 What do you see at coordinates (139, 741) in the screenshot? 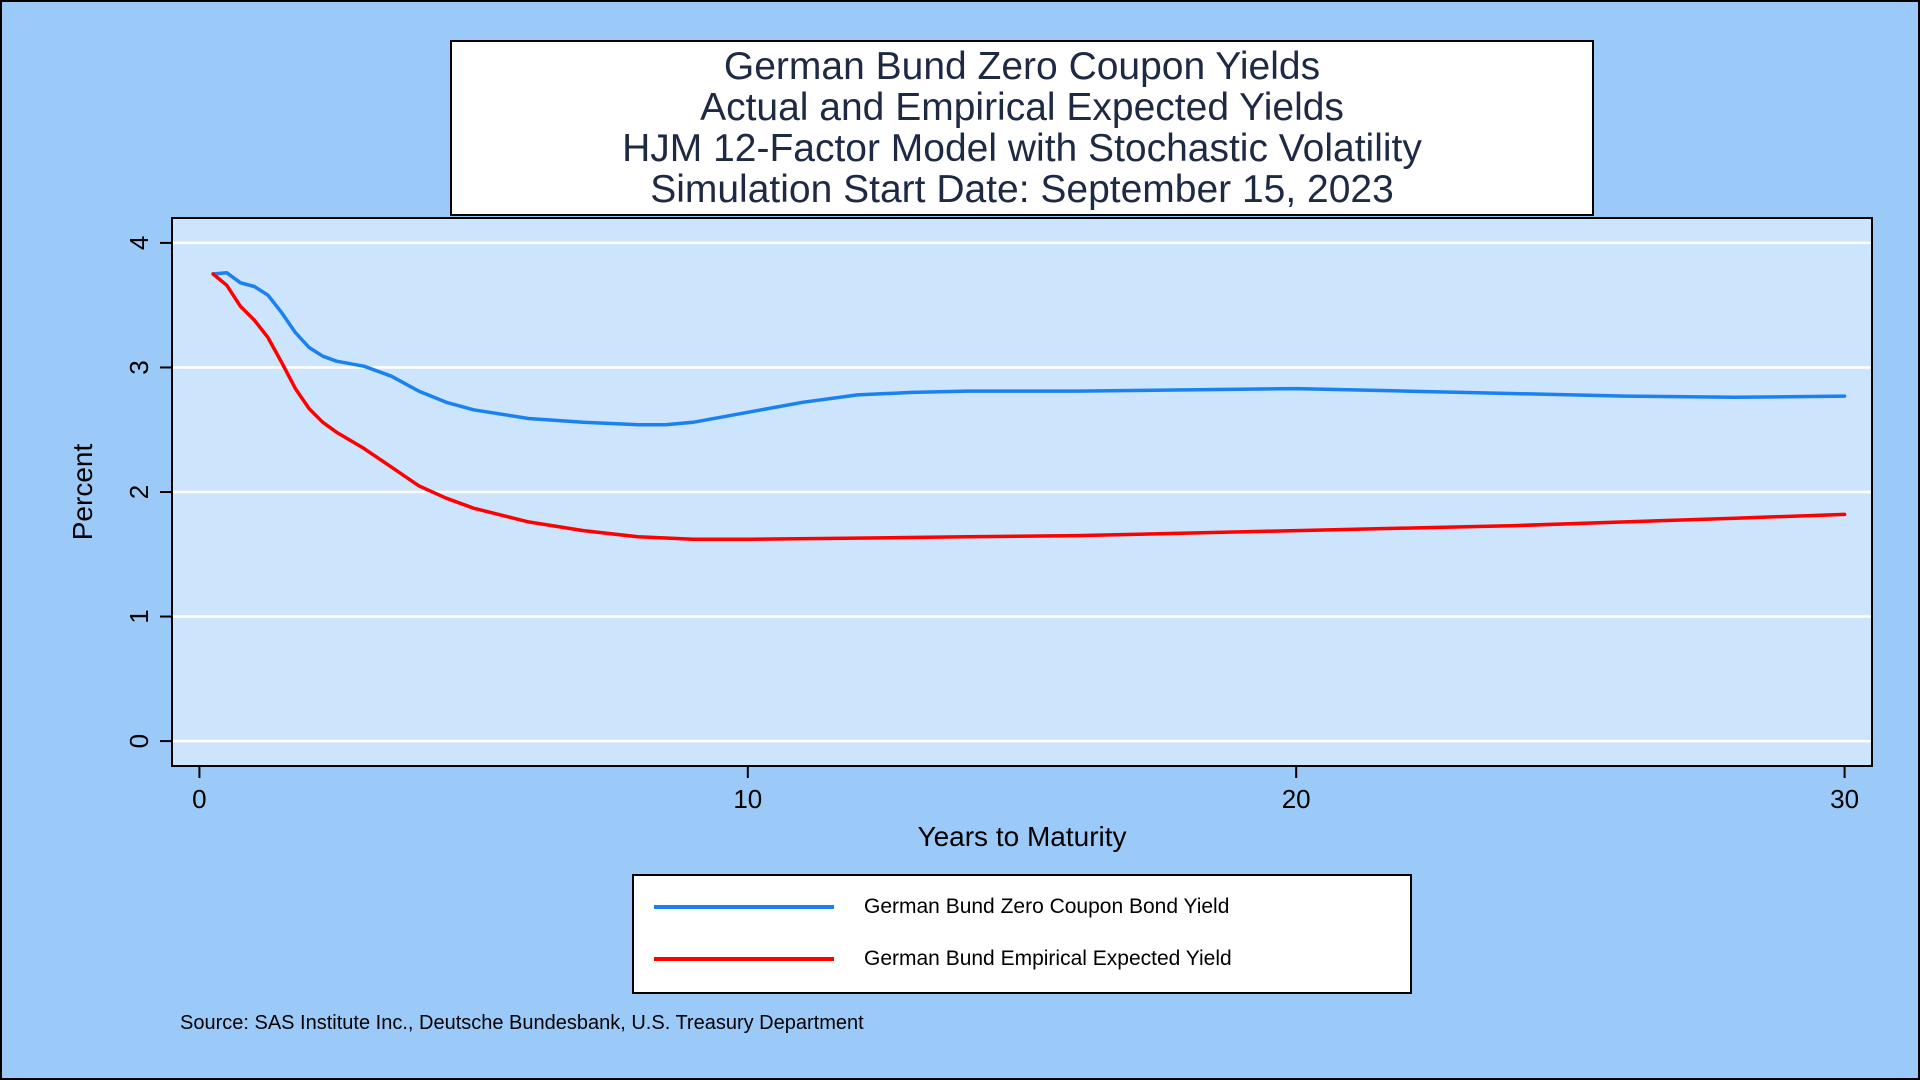
I see `y-tick-label: 0` at bounding box center [139, 741].